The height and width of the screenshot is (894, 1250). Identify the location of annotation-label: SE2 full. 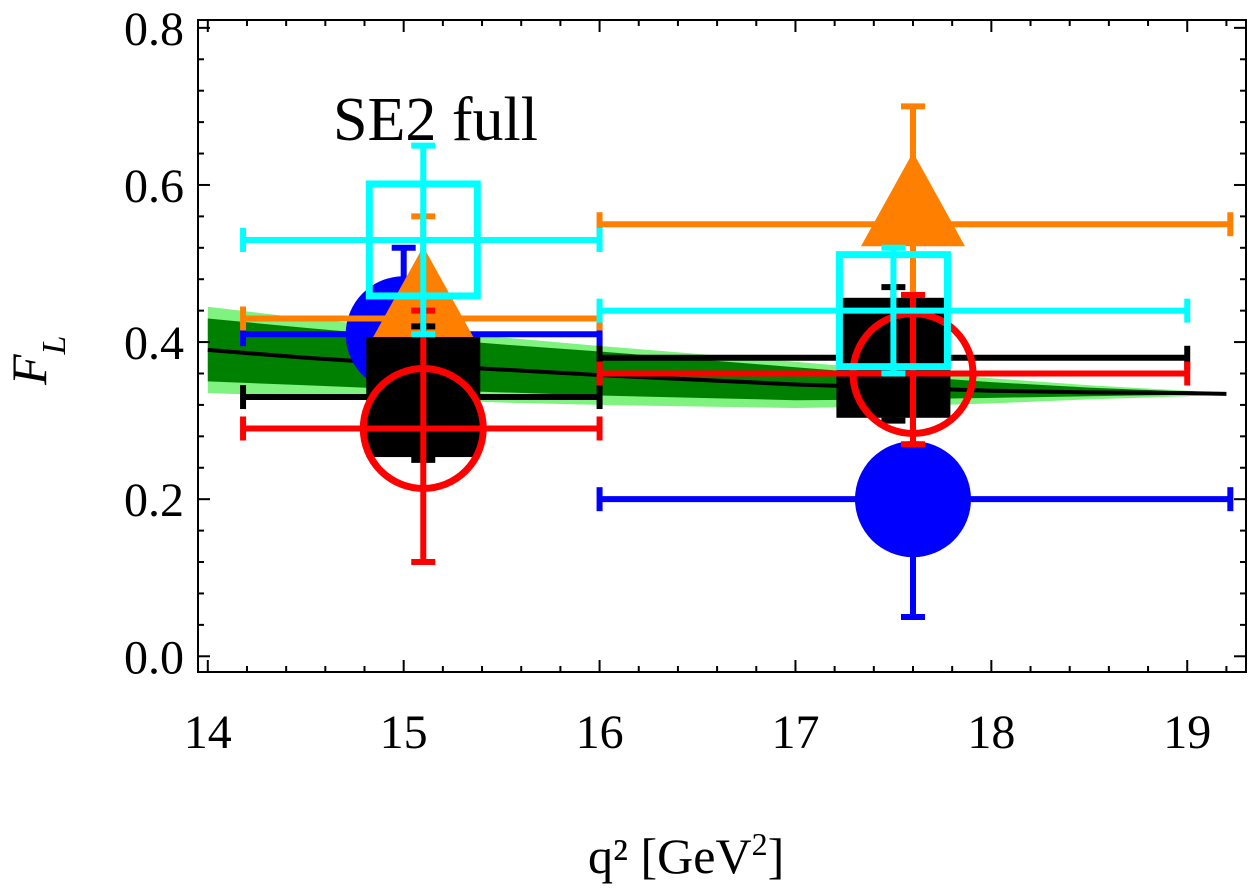
(435, 120).